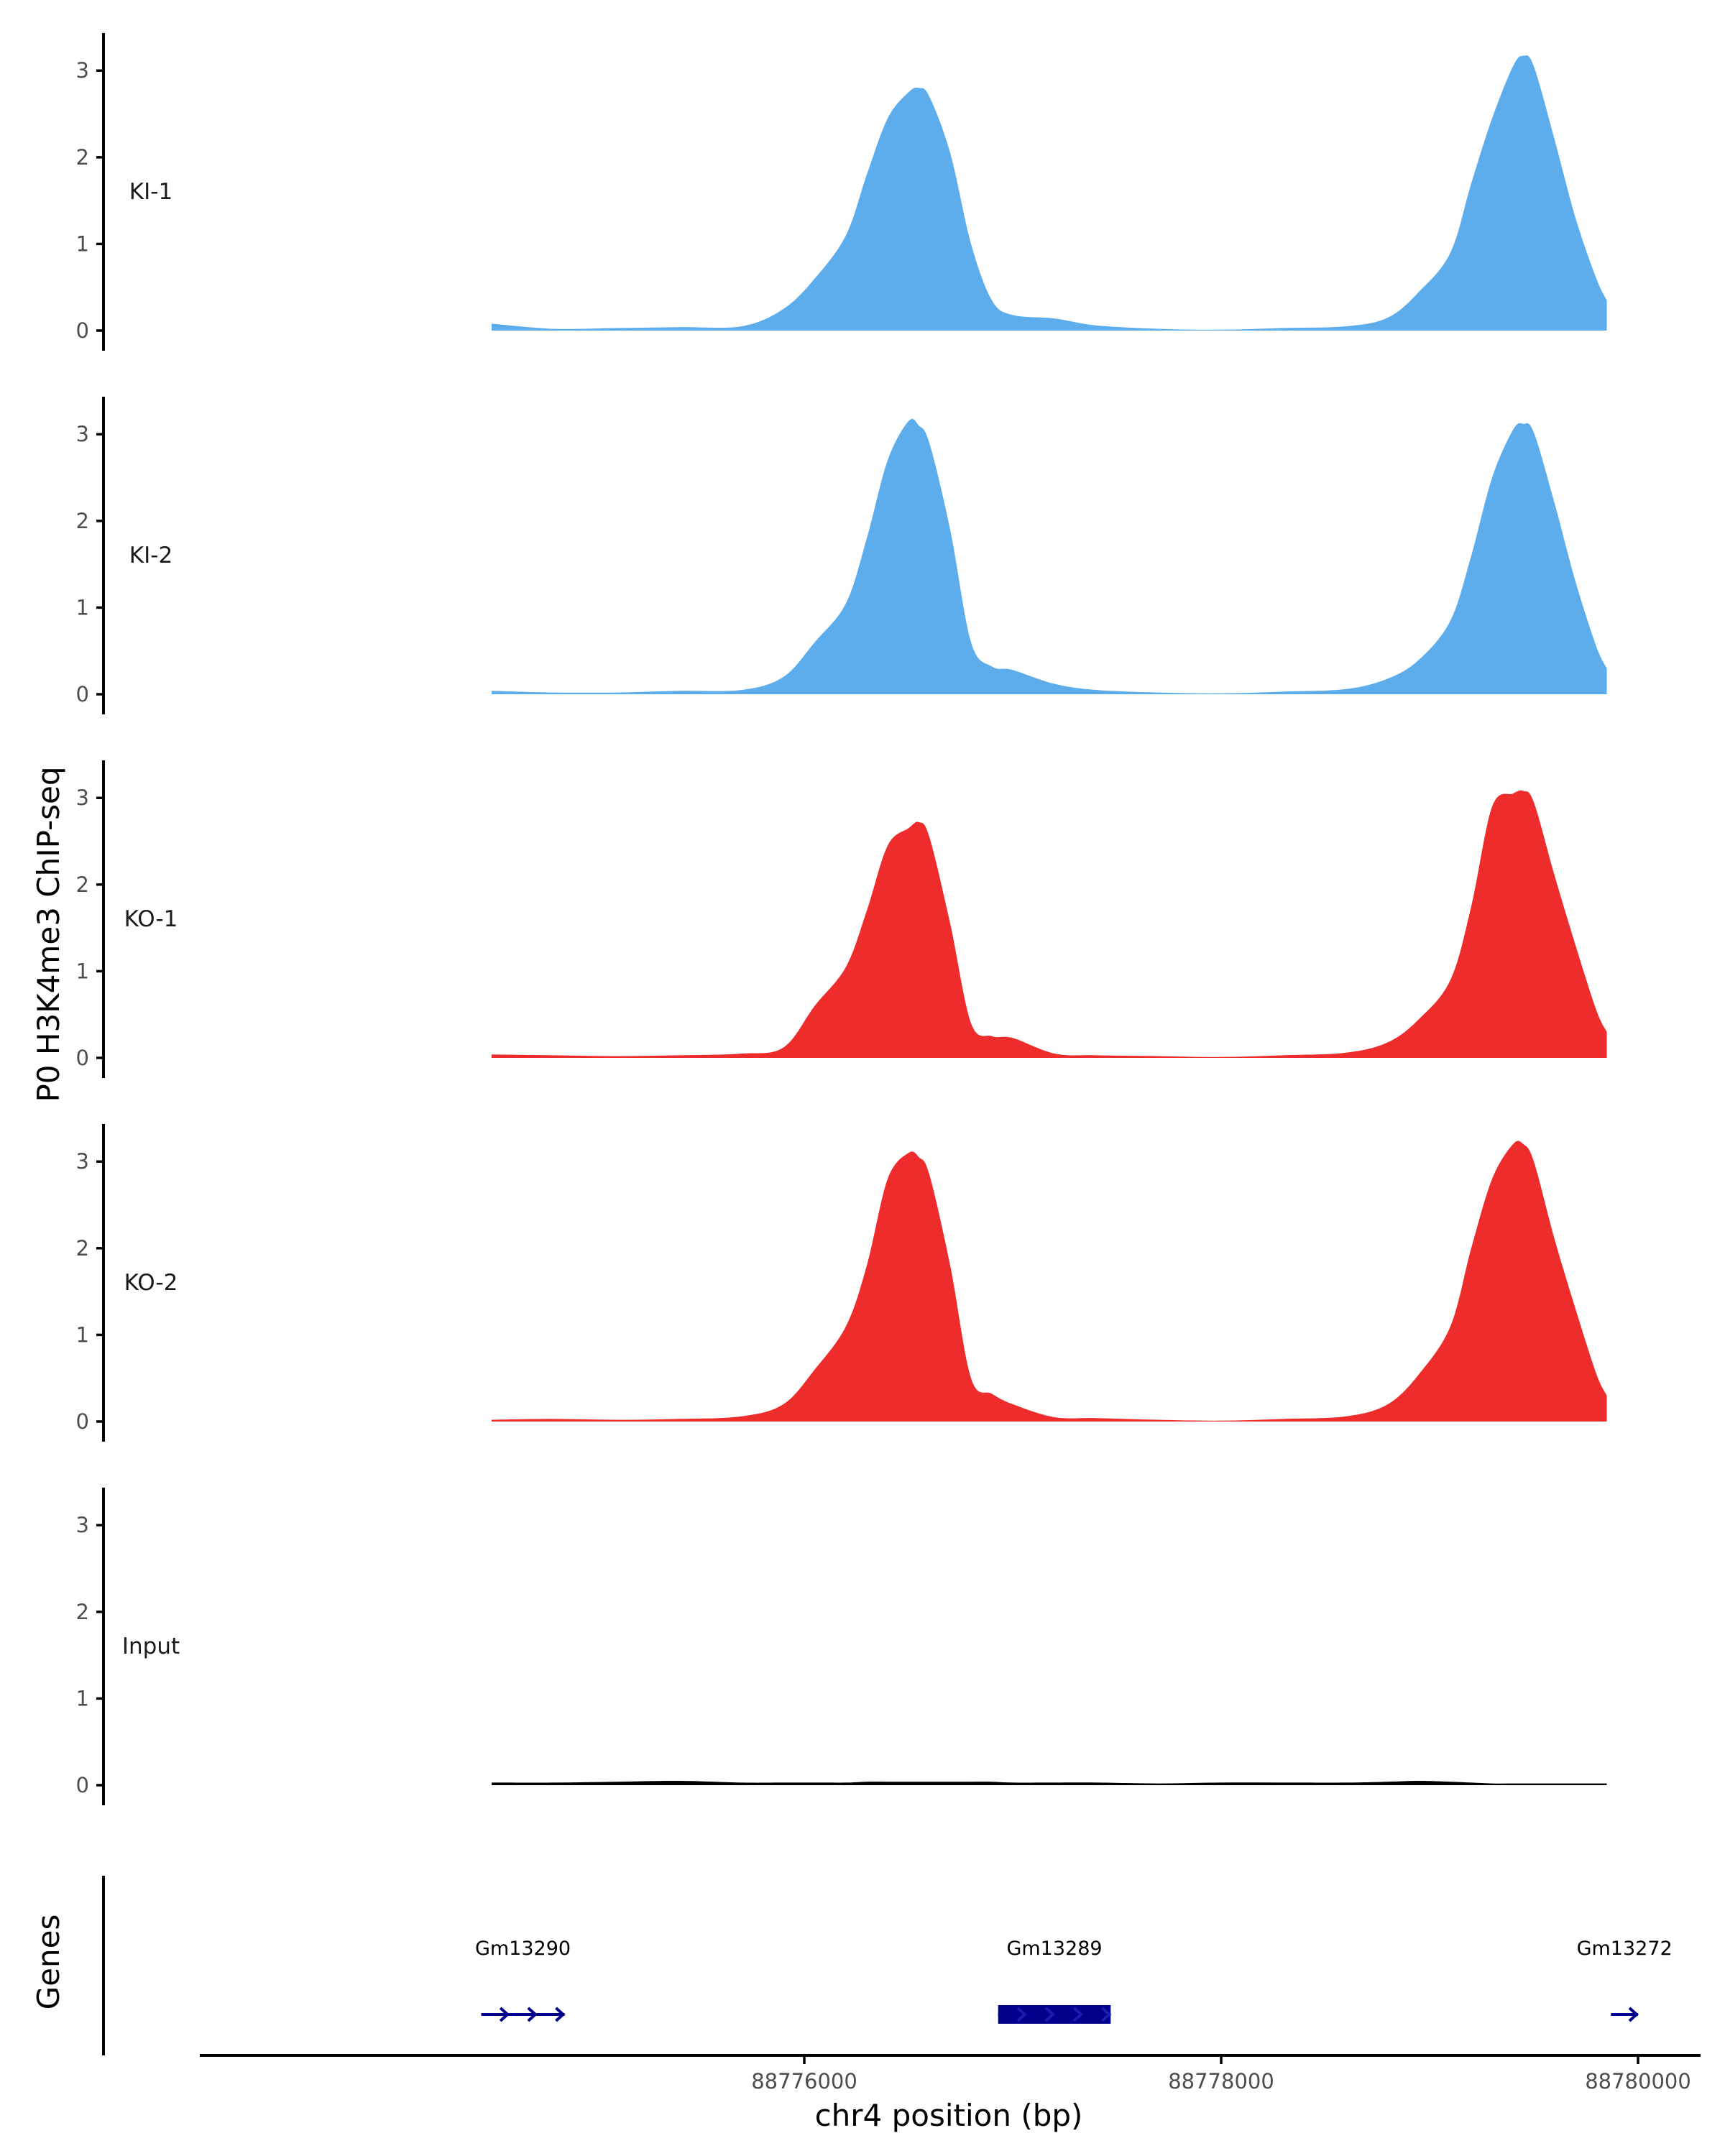 The width and height of the screenshot is (1725, 2156). What do you see at coordinates (82, 971) in the screenshot?
I see `y-tick-label-ko-1-1: 1` at bounding box center [82, 971].